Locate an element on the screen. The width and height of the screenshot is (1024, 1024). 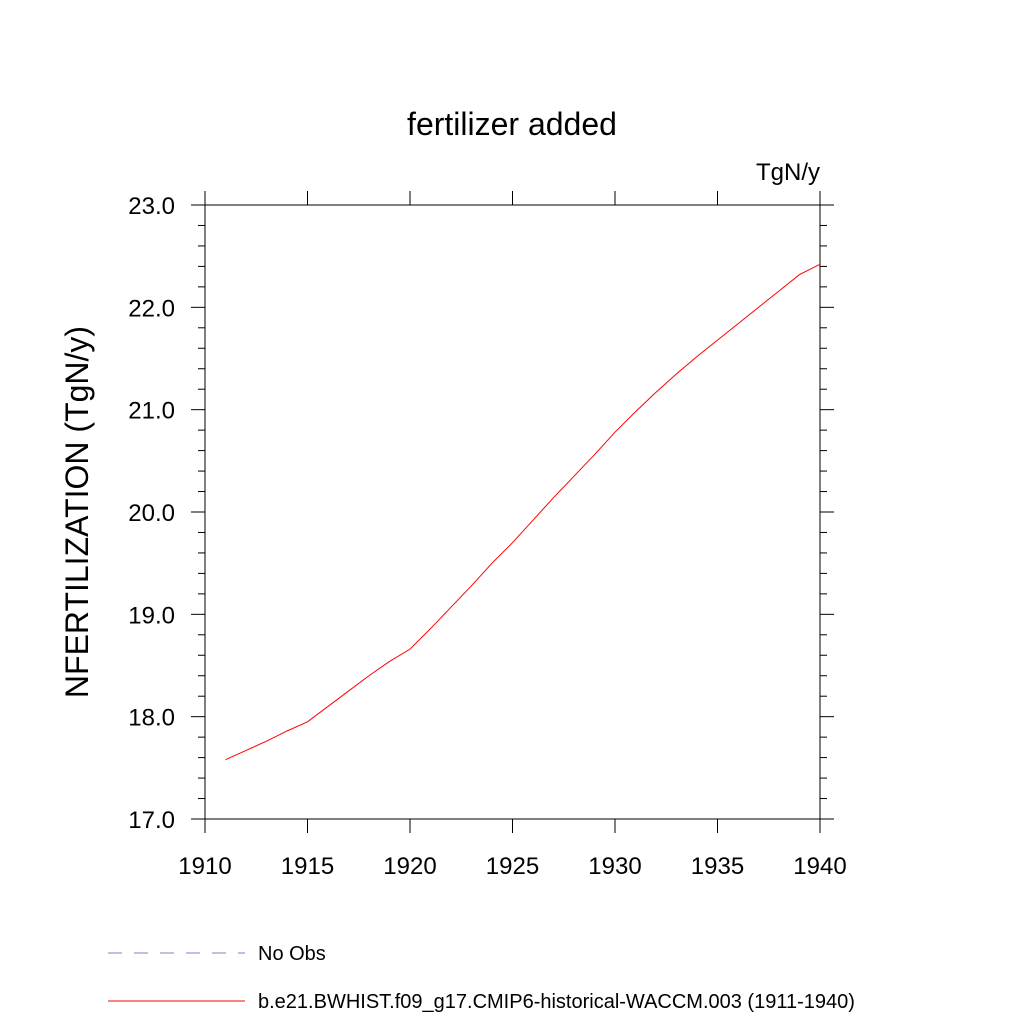
legend-label-no-obs: No Obs is located at coordinates (292, 954).